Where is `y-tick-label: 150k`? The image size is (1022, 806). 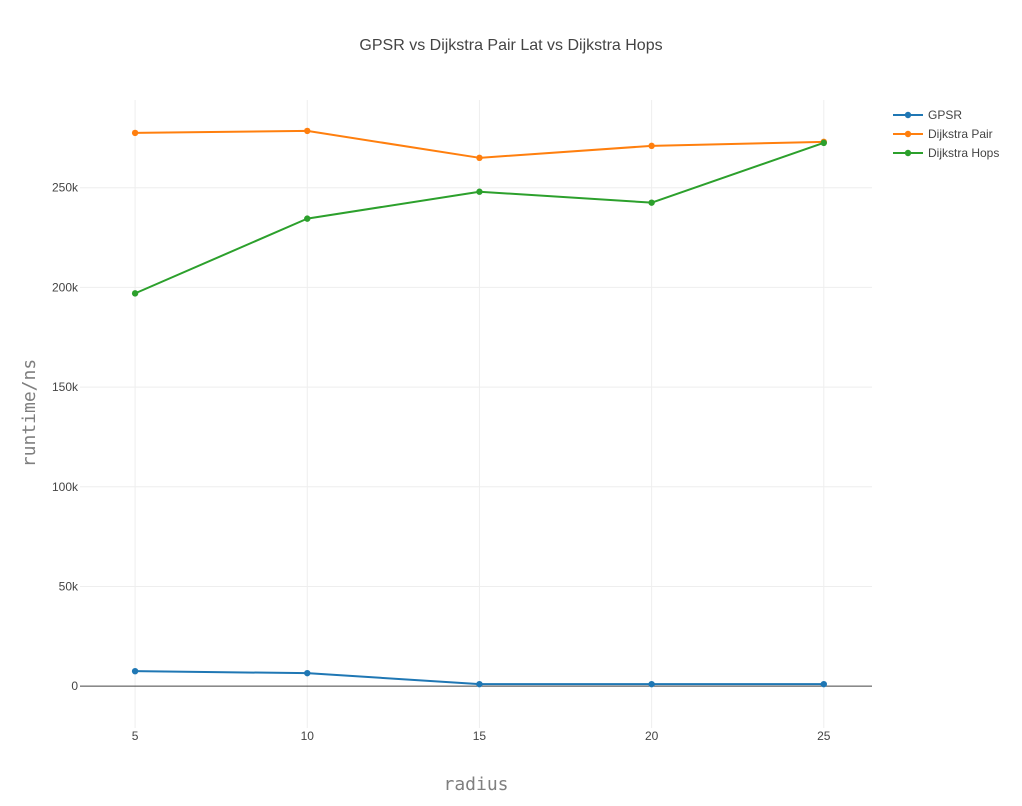
y-tick-label: 150k is located at coordinates (65, 387).